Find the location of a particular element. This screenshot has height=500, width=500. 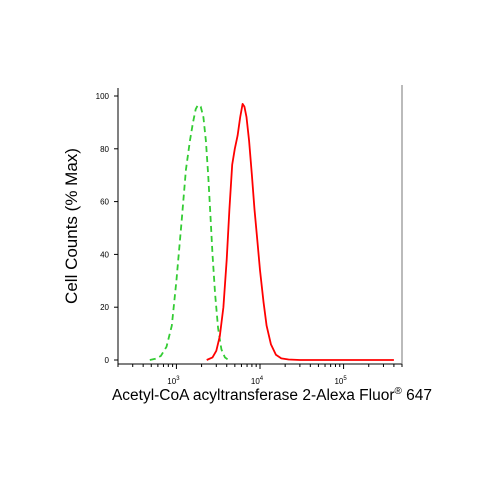

y-axis-ticks: 0 20 40 60 80 100 is located at coordinates (107, 228).